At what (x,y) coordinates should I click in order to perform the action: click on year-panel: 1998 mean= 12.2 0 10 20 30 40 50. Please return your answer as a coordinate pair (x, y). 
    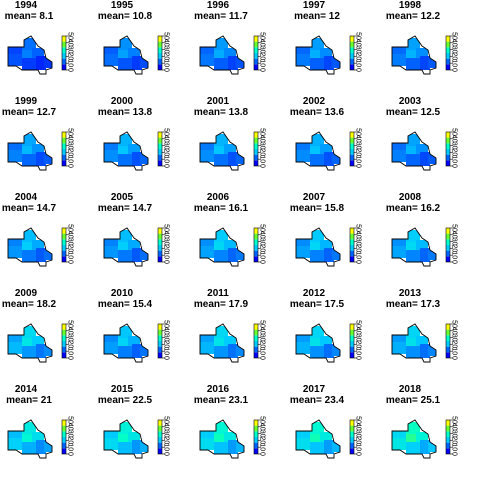
    Looking at the image, I should click on (432, 48).